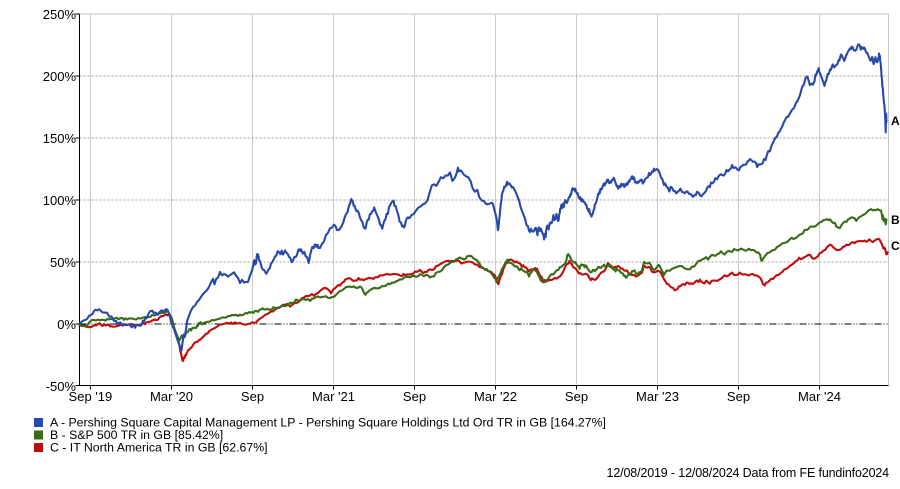  I want to click on svg-text: Mar '20, so click(171, 396).